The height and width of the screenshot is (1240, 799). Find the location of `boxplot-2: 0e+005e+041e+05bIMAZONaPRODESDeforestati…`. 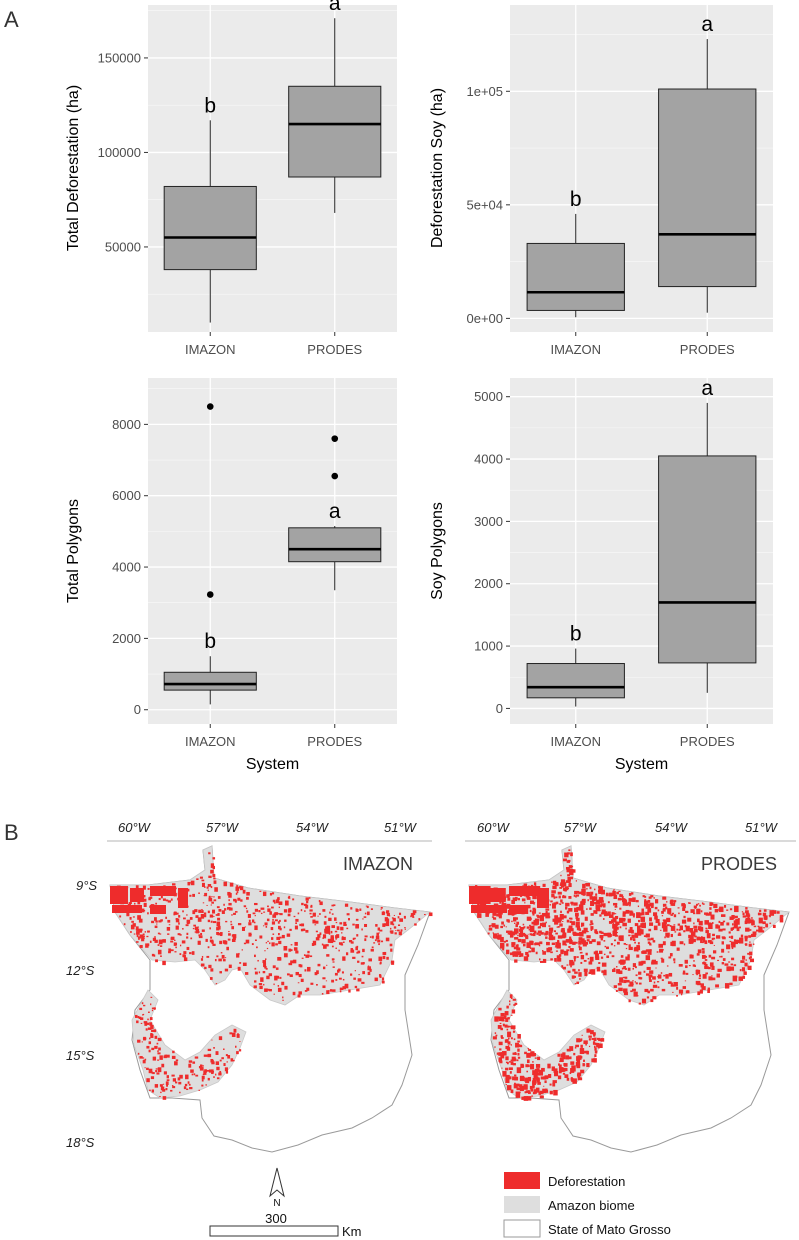

boxplot-2: 0e+005e+041e+05bIMAZONaPRODESDeforestati… is located at coordinates (601, 181).